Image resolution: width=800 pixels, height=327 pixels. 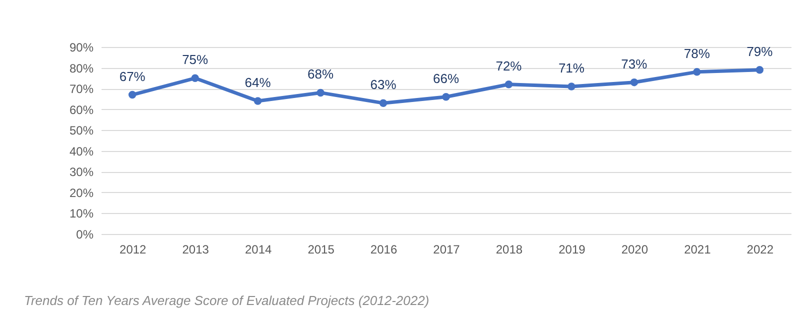 I want to click on x-tick-label: 2016, so click(x=384, y=249).